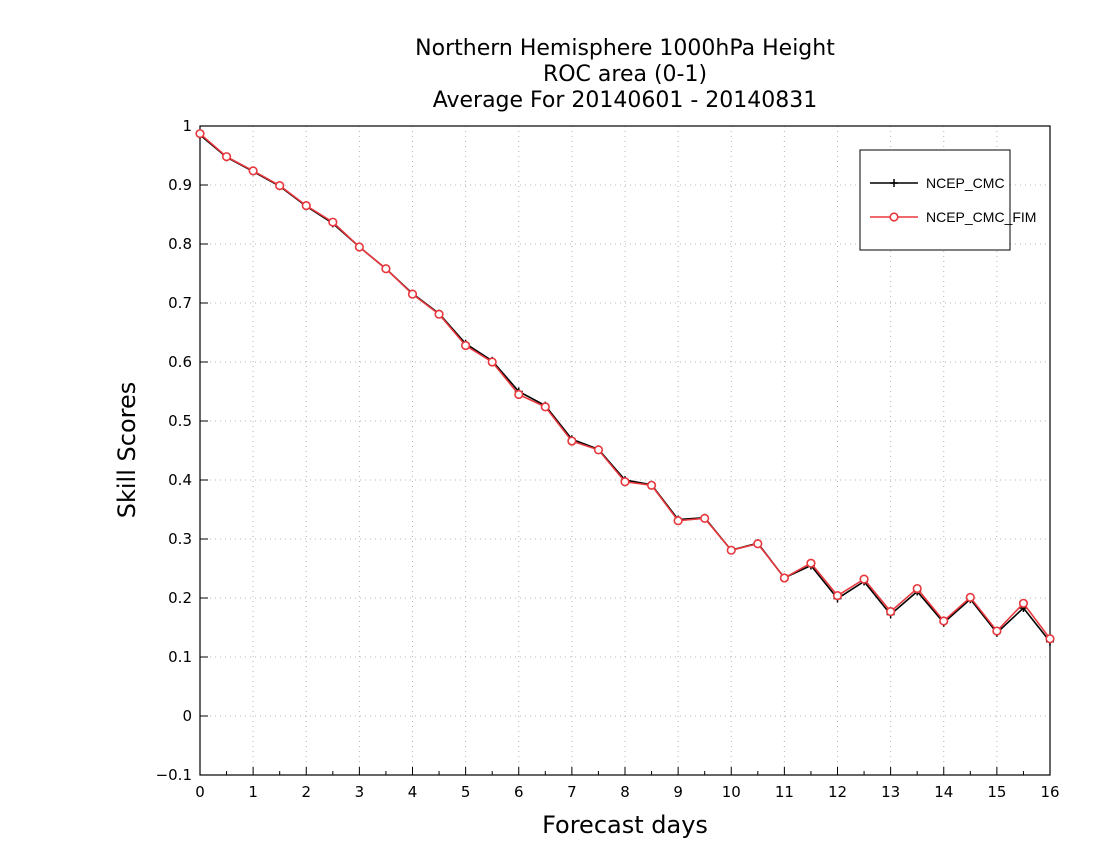 This screenshot has height=850, width=1100. Describe the element at coordinates (890, 792) in the screenshot. I see `x-tick-label: 13` at that location.